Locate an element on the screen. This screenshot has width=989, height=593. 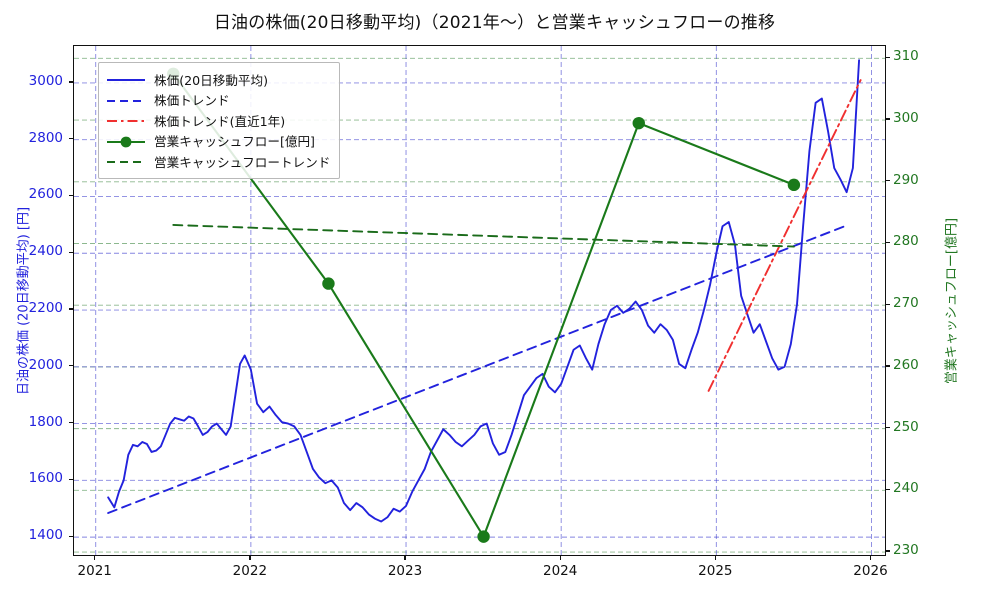
x-tick-label: 2025 is located at coordinates (715, 571).